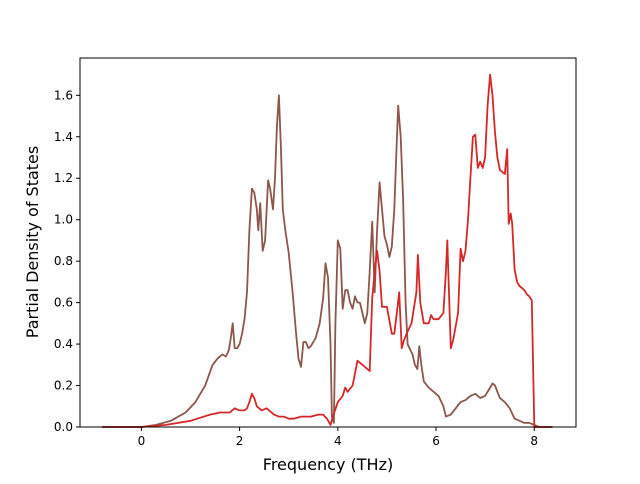 This screenshot has width=640, height=484. Describe the element at coordinates (63, 95) in the screenshot. I see `y-tick-label: 1.6` at that location.